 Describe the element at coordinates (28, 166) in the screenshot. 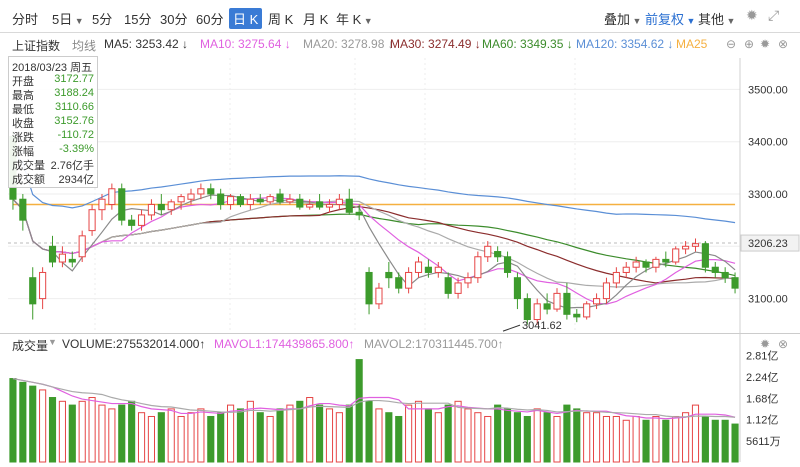

I see `tooltip-label: 成交量` at that location.